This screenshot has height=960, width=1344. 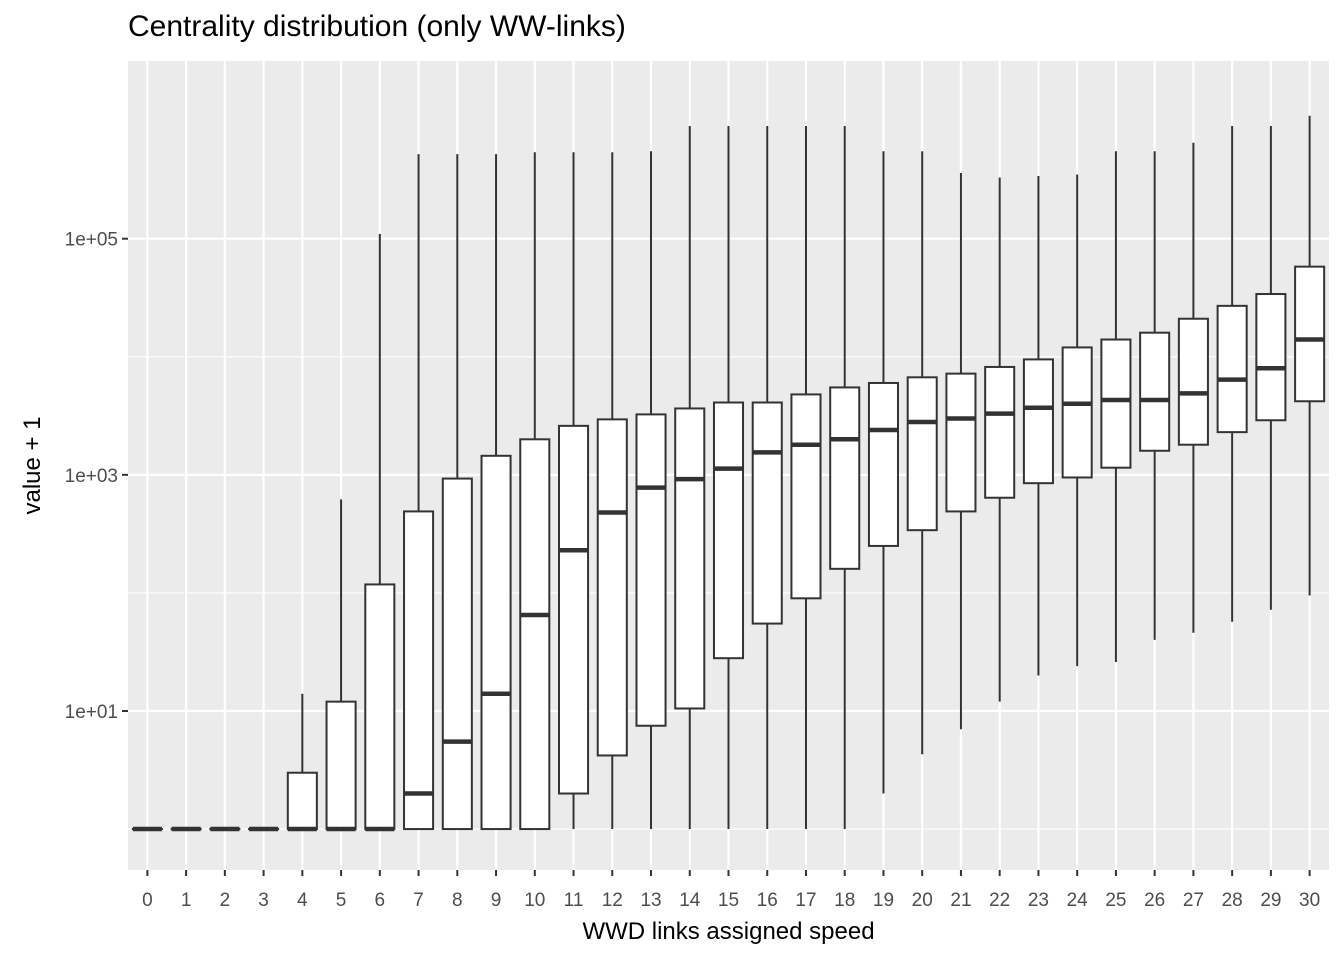 I want to click on y-axis: 1e+01 1e+03 1e+05, so click(x=96, y=476).